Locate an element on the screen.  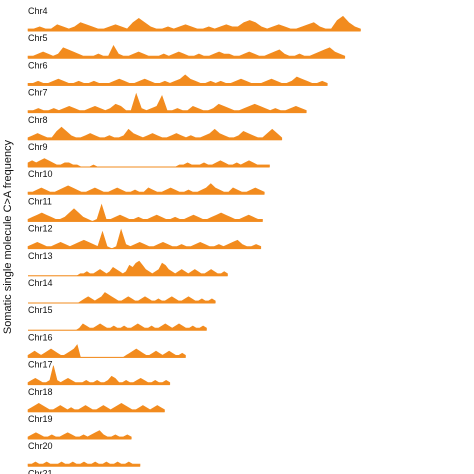
chromosome-panel-chr16: Chr16 is located at coordinates (106, 345).